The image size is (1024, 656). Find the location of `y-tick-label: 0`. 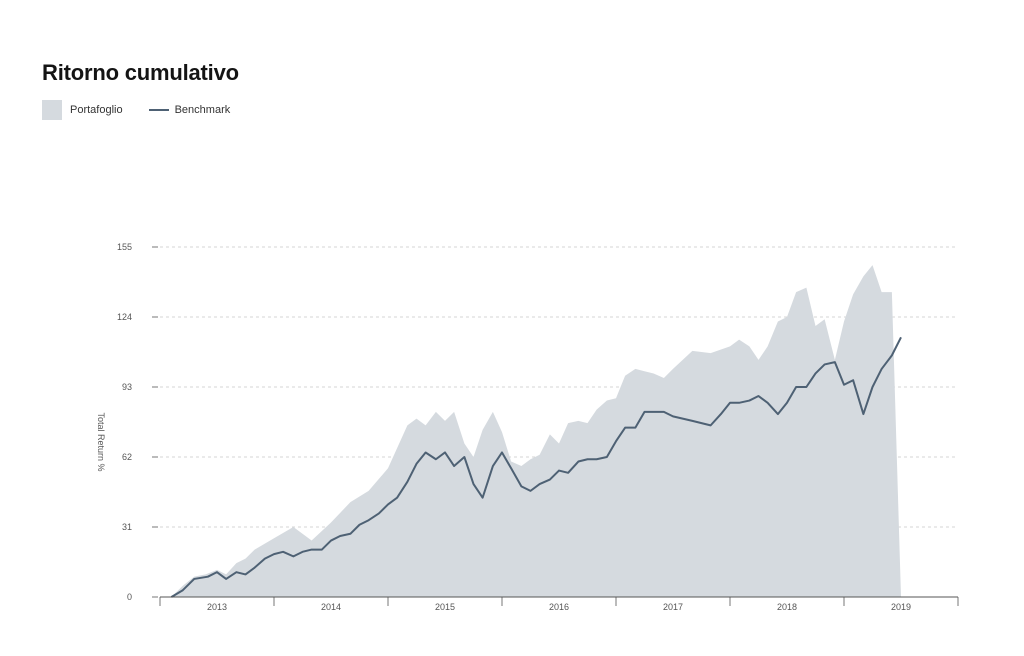

y-tick-label: 0 is located at coordinates (129, 597).